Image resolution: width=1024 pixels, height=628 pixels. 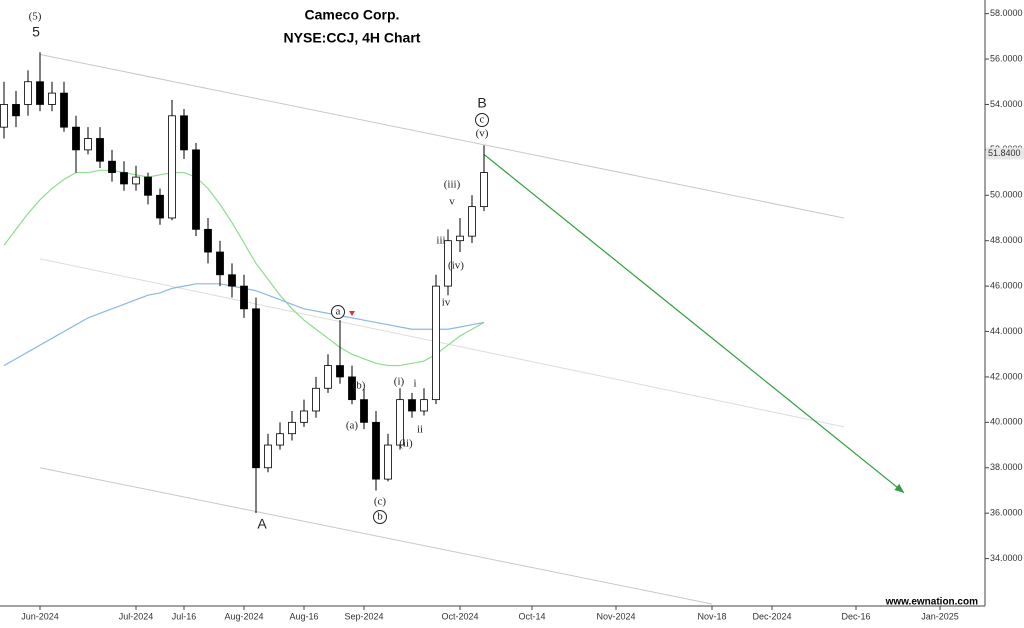 I want to click on x-tick-label: Aug-2024, so click(x=243, y=616).